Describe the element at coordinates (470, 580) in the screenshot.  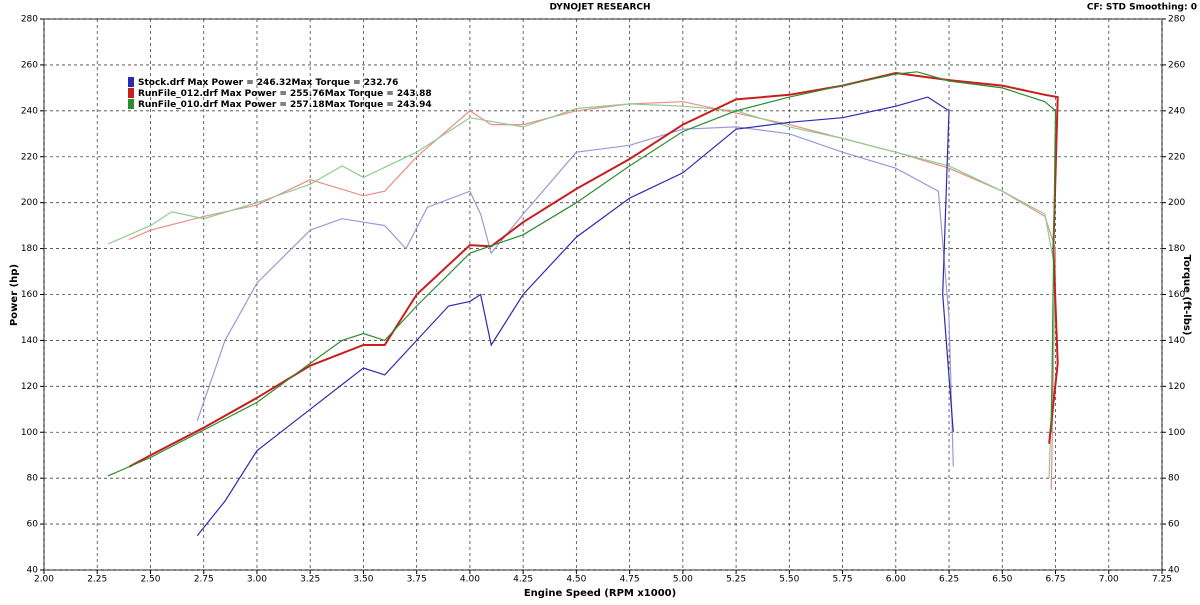
I see `x-tick-label: 4.00` at that location.